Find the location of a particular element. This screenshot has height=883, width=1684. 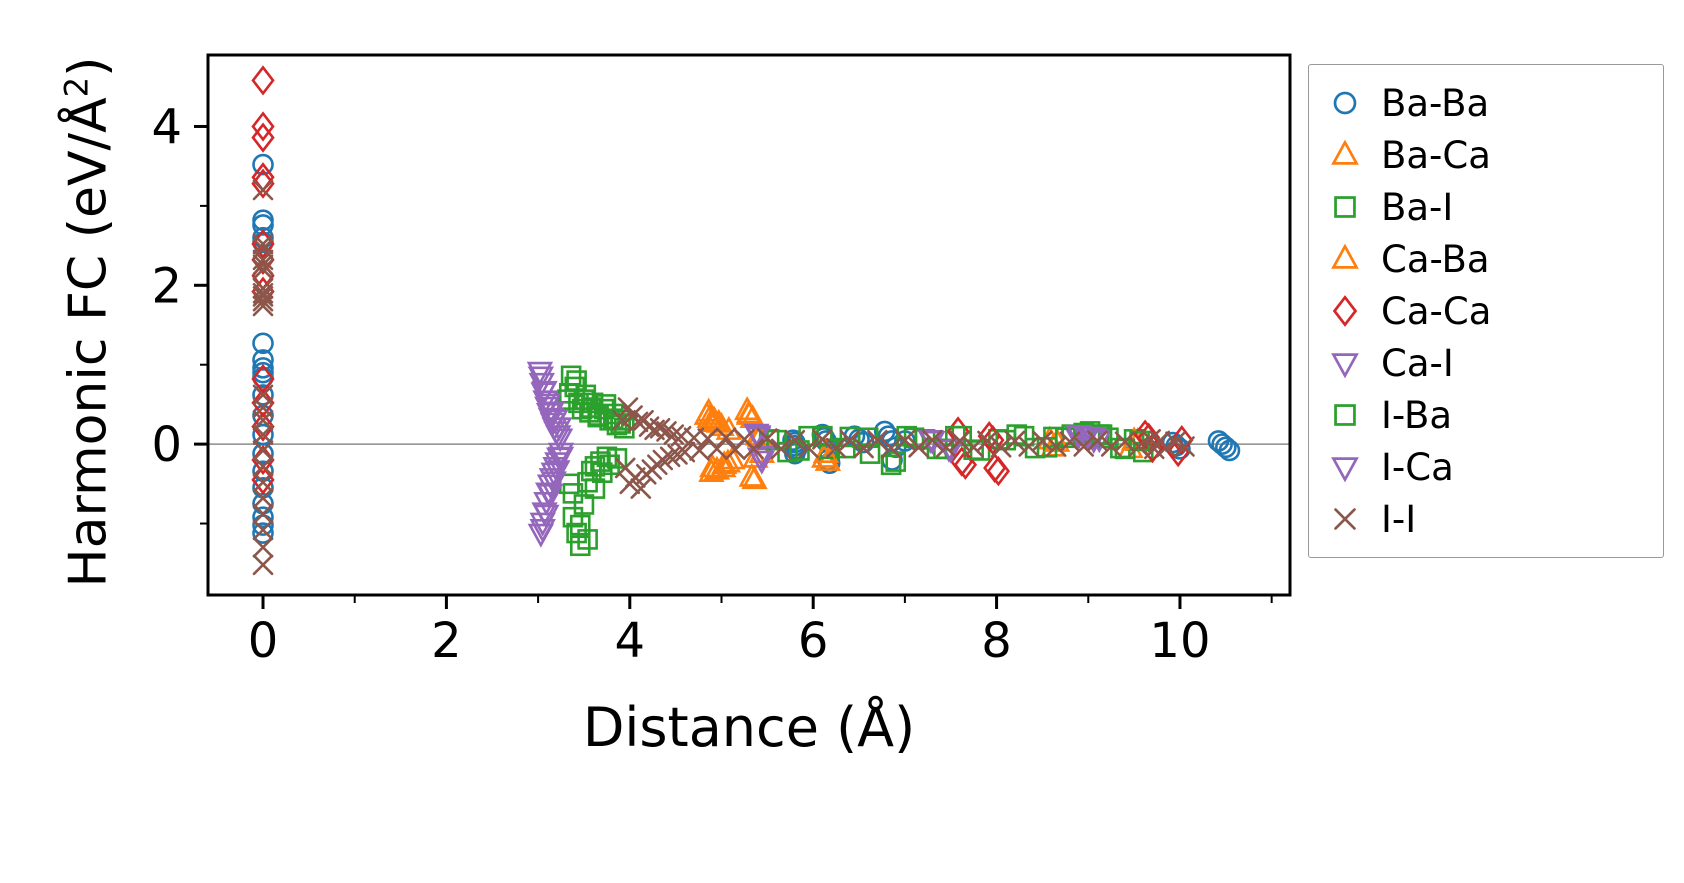

legend-label: Ca-I is located at coordinates (1417, 363).